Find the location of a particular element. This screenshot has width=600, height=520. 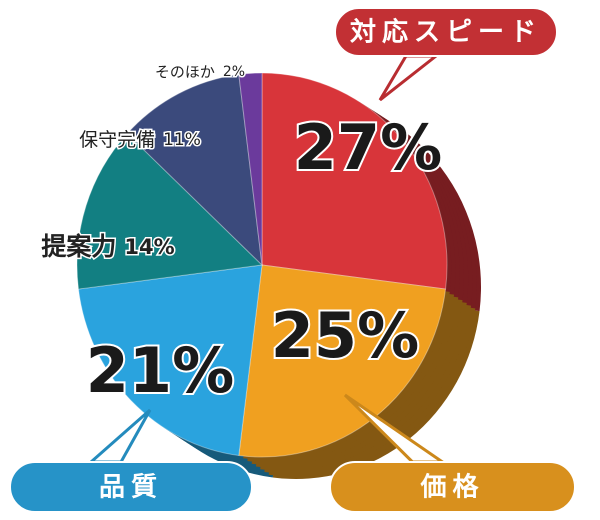

category-label: 保守完備 is located at coordinates (117, 140).